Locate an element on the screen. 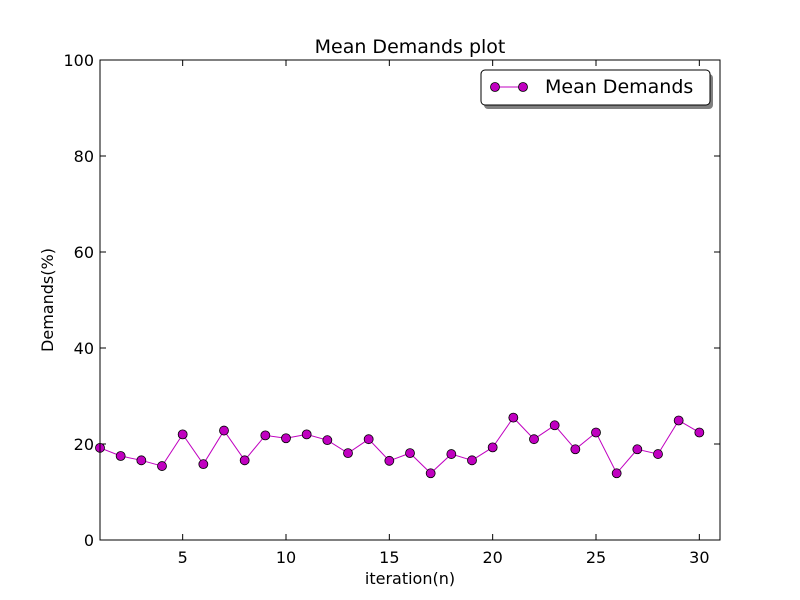 The image size is (800, 600). legend: Mean Demands is located at coordinates (596, 89).